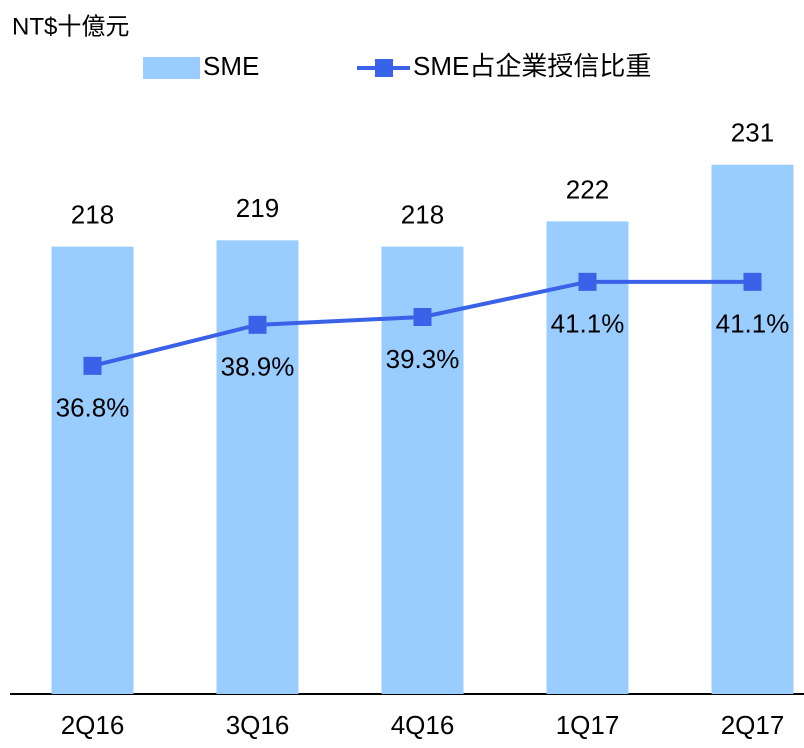  Describe the element at coordinates (231, 66) in the screenshot. I see `legend-label: SME` at that location.